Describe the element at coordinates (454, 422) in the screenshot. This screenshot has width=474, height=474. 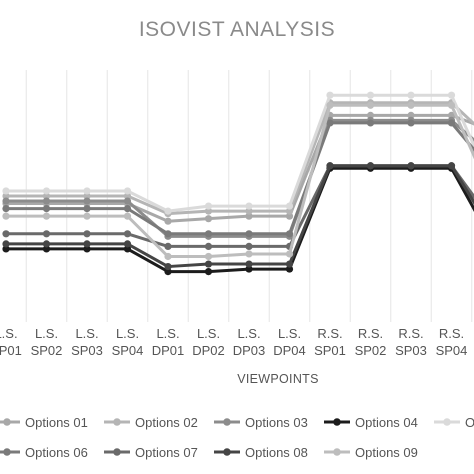
I see `legend-item: Options 05` at that location.